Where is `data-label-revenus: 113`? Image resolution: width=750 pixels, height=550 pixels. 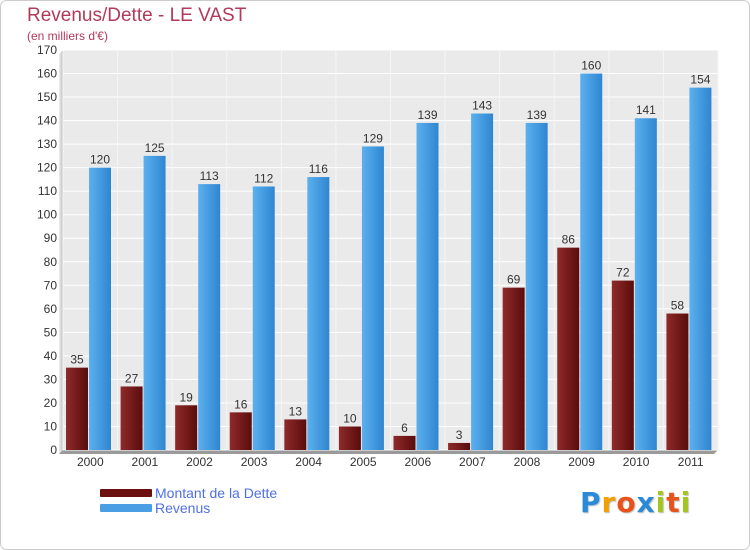
data-label-revenus: 113 is located at coordinates (209, 176).